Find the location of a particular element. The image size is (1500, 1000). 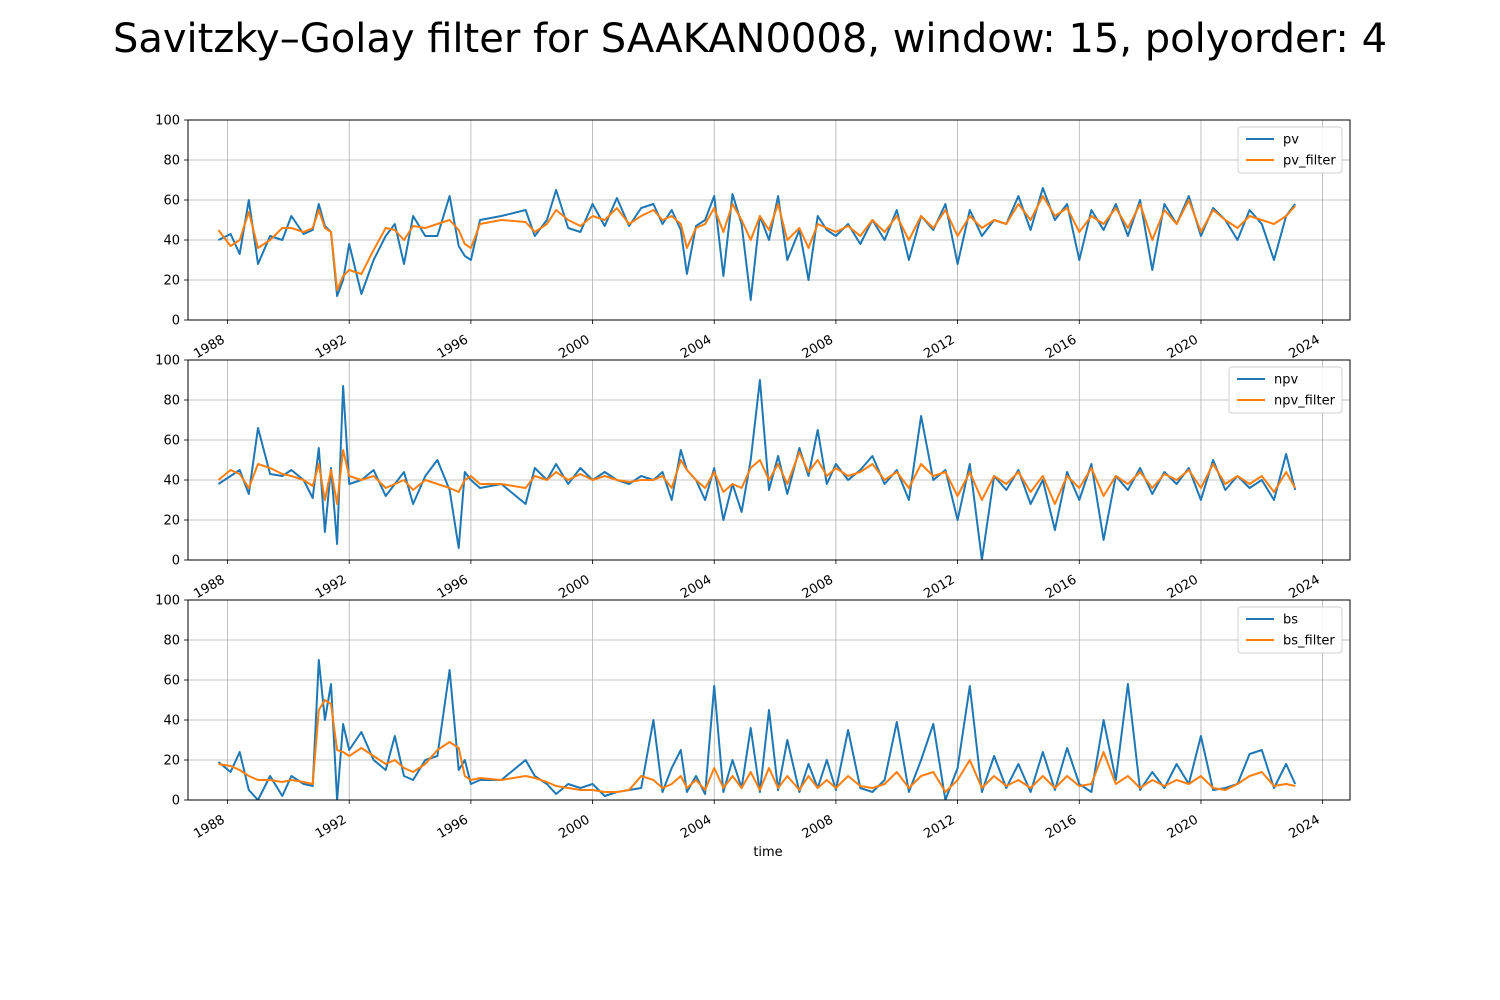

npv_filter-line is located at coordinates (757, 477).